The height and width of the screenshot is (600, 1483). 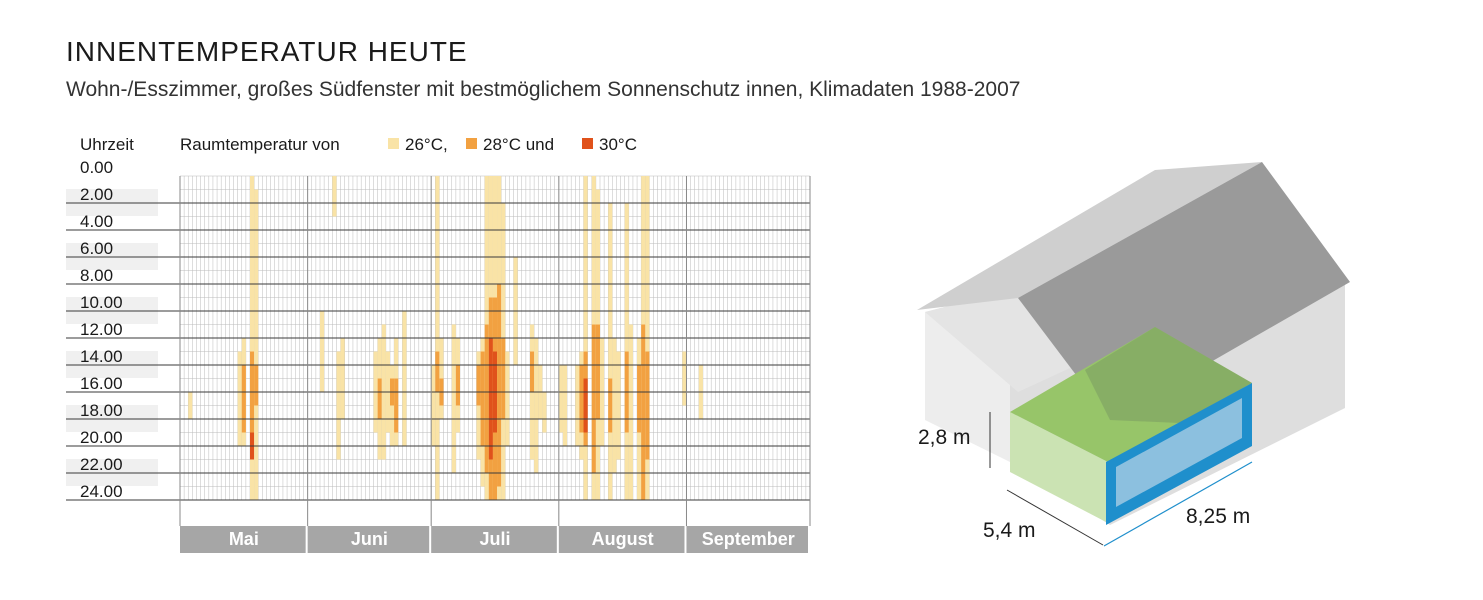 I want to click on month-label: September, so click(x=748, y=539).